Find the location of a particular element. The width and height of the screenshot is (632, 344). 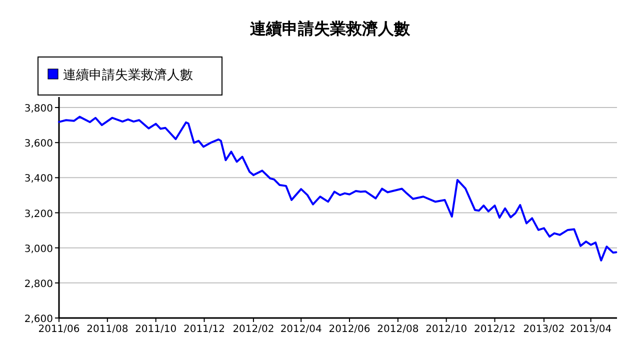

y-tick-label: 3,400 is located at coordinates (38, 179).